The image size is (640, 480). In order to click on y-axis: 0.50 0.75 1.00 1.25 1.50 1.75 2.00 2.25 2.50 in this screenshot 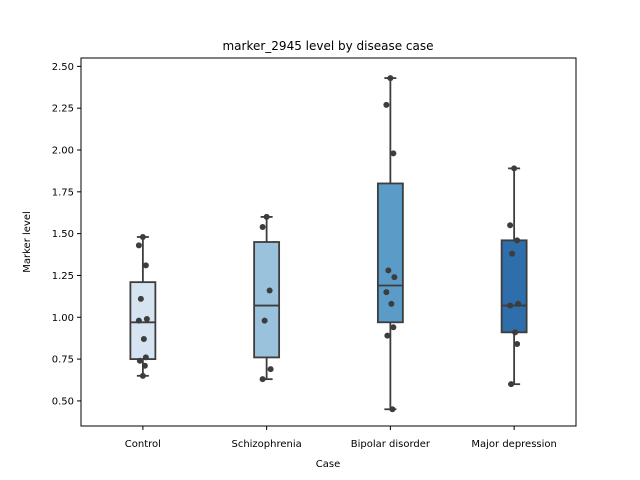, I will do `click(66, 234)`.